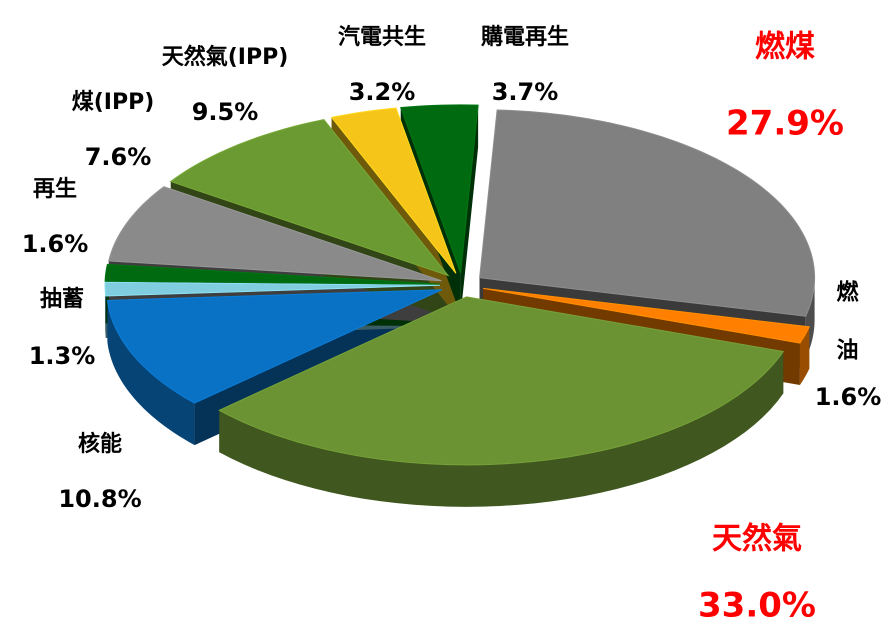 This screenshot has height=630, width=887. Describe the element at coordinates (382, 92) in the screenshot. I see `value-label: 3.2%` at that location.